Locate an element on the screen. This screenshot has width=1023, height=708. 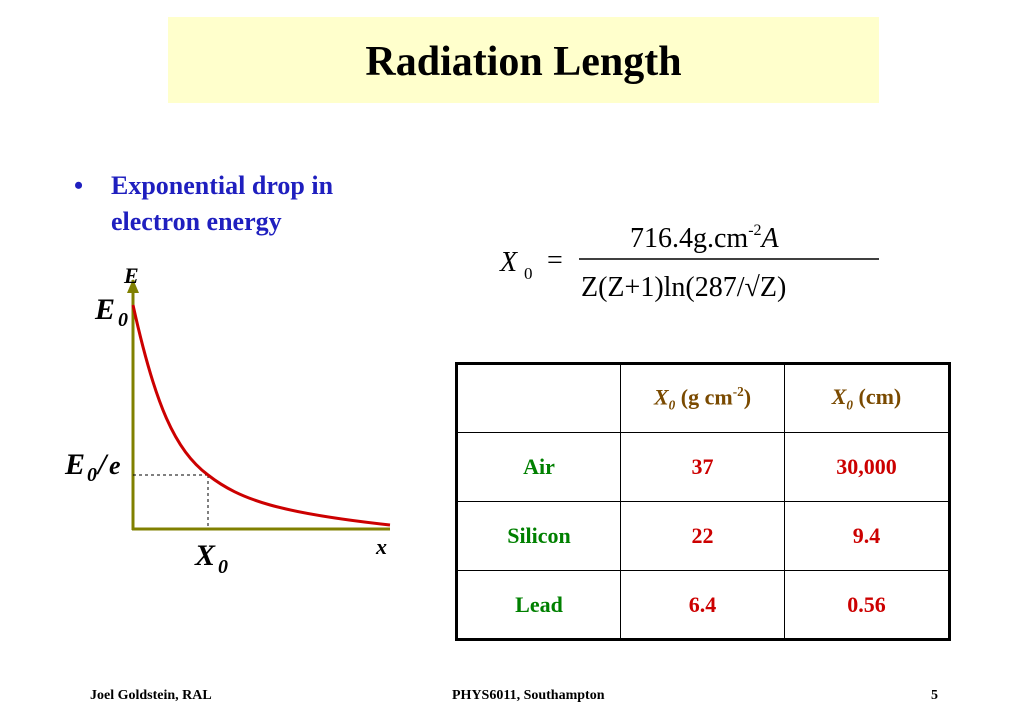
table-row: Air 37 30,000 is located at coordinates (703, 467).